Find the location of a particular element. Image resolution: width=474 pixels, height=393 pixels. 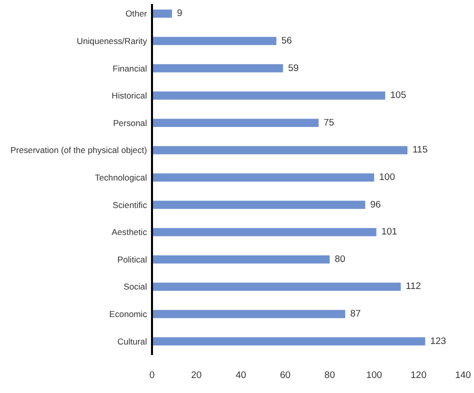

data-label: 96 is located at coordinates (375, 204).